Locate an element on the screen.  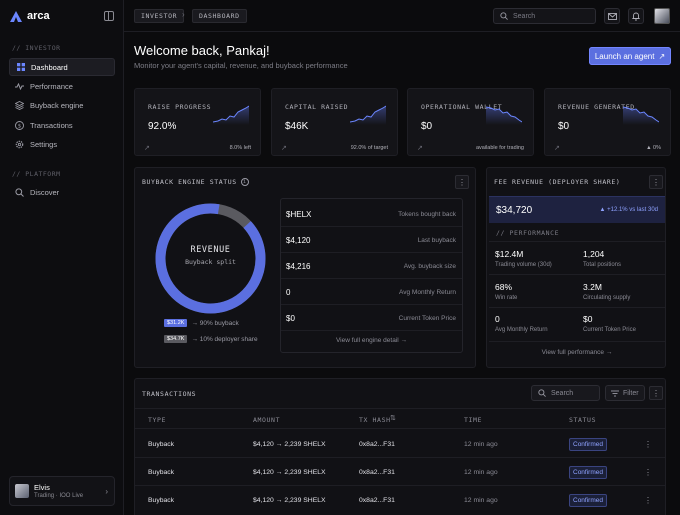
stat-value: 1,204 is located at coordinates (594, 254).